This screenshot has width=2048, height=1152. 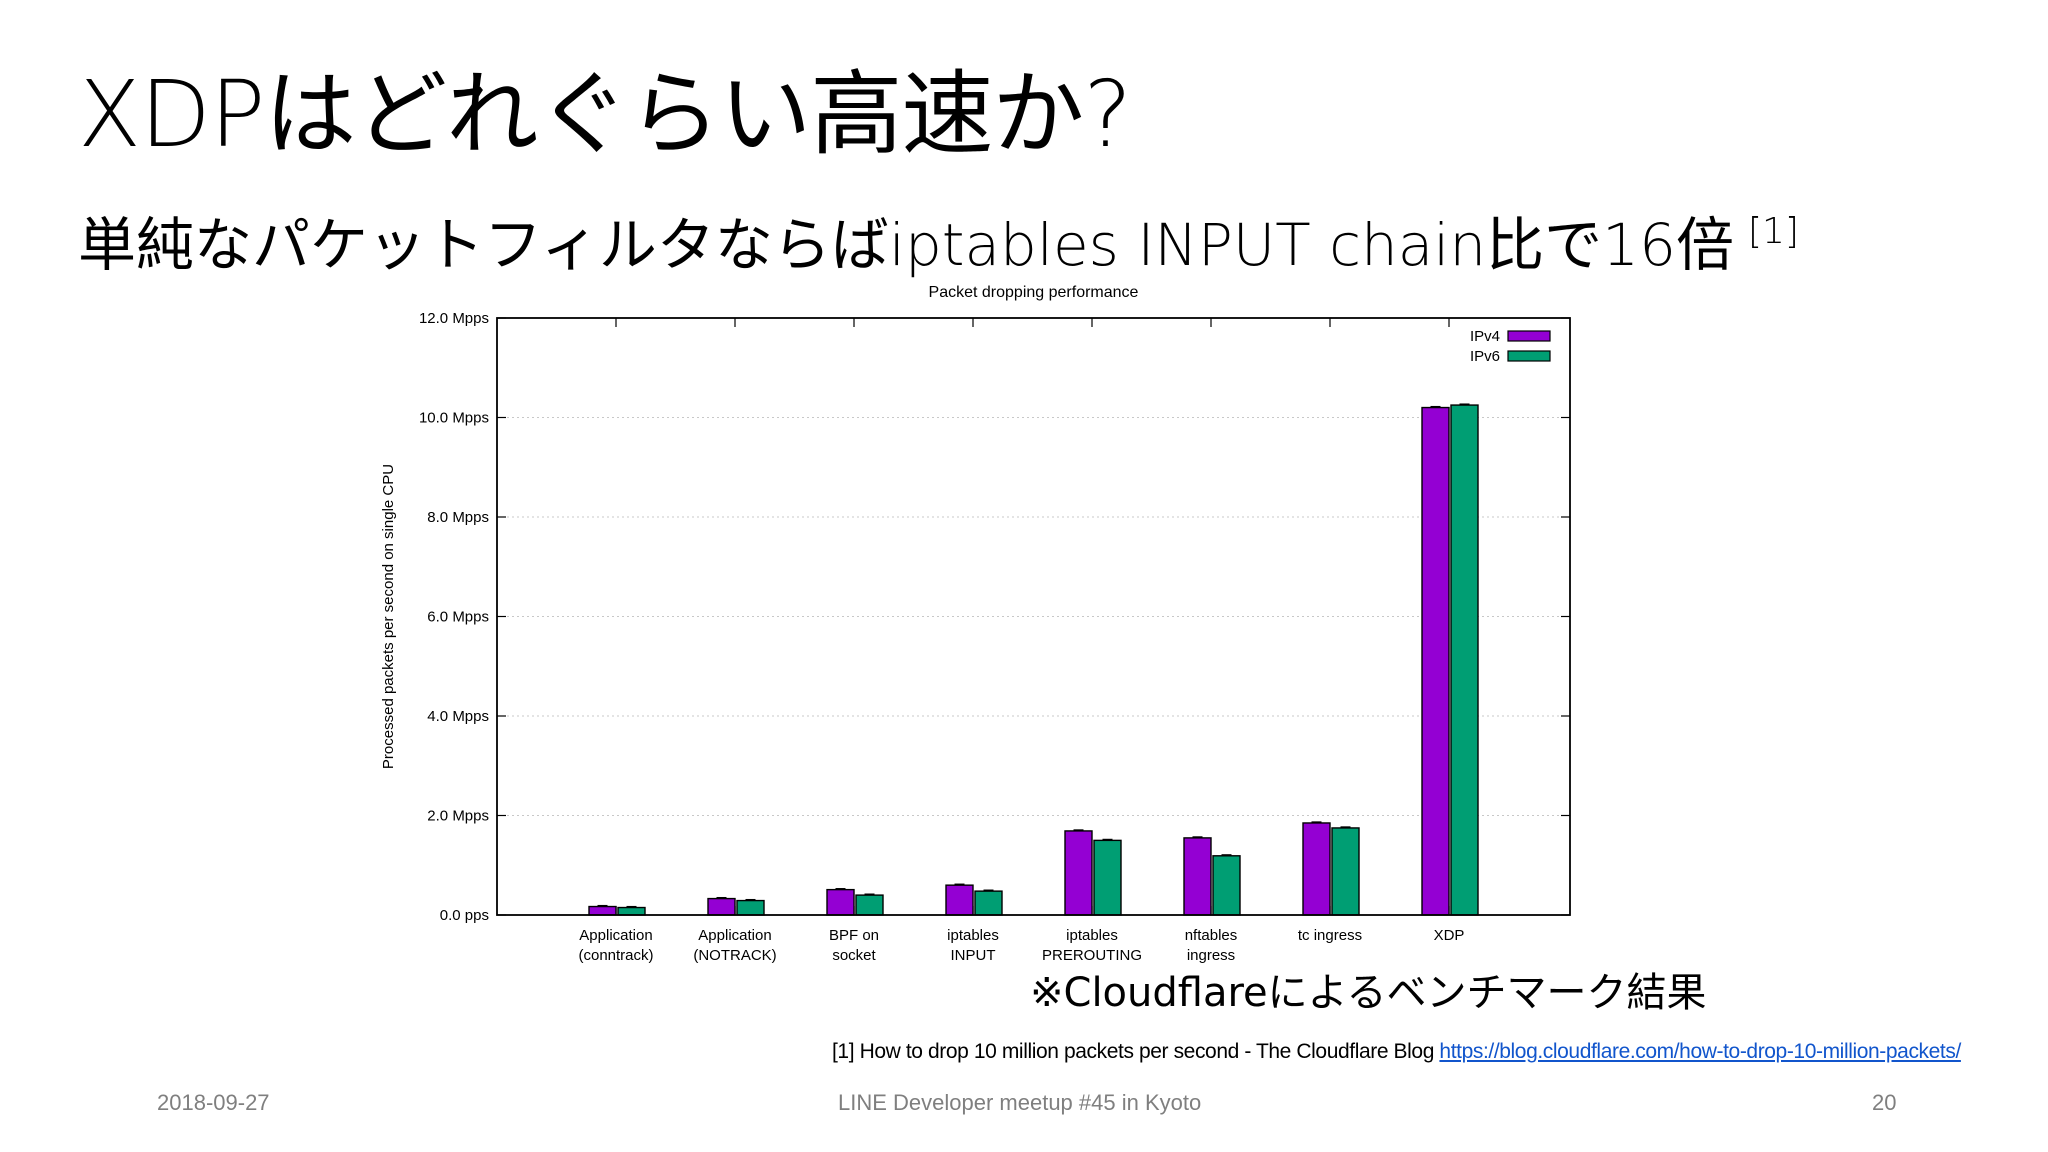 I want to click on y-tick-label: 10.0 Mpps, so click(x=454, y=418).